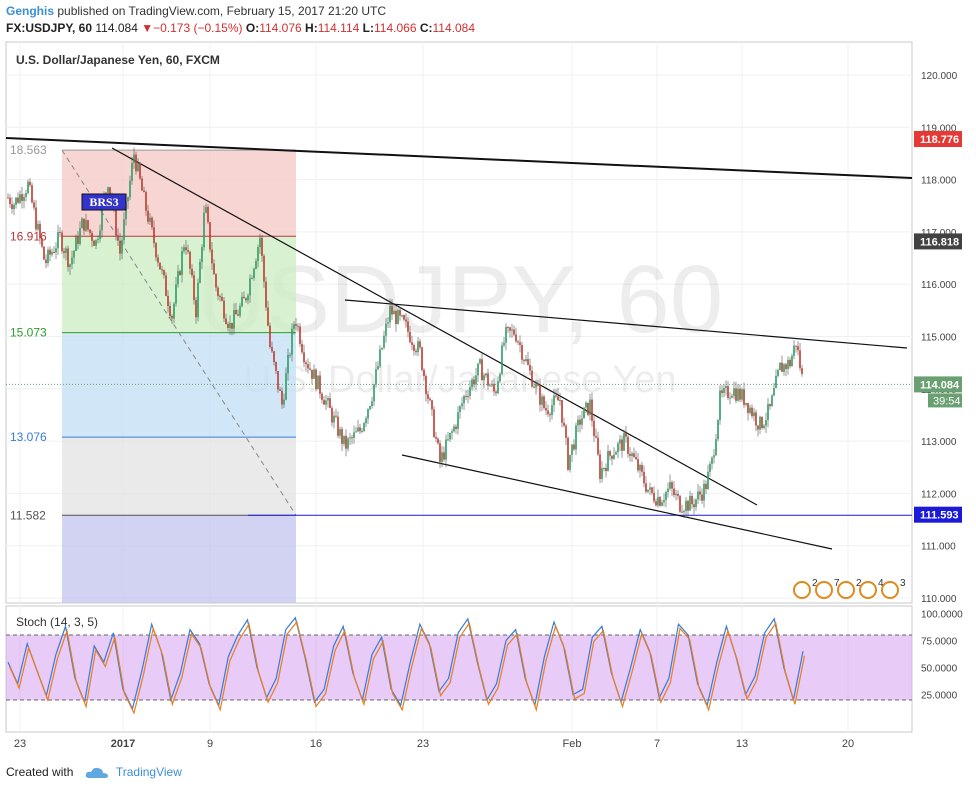 Image resolution: width=976 pixels, height=791 pixels. I want to click on last-price: 114.084, so click(116, 28).